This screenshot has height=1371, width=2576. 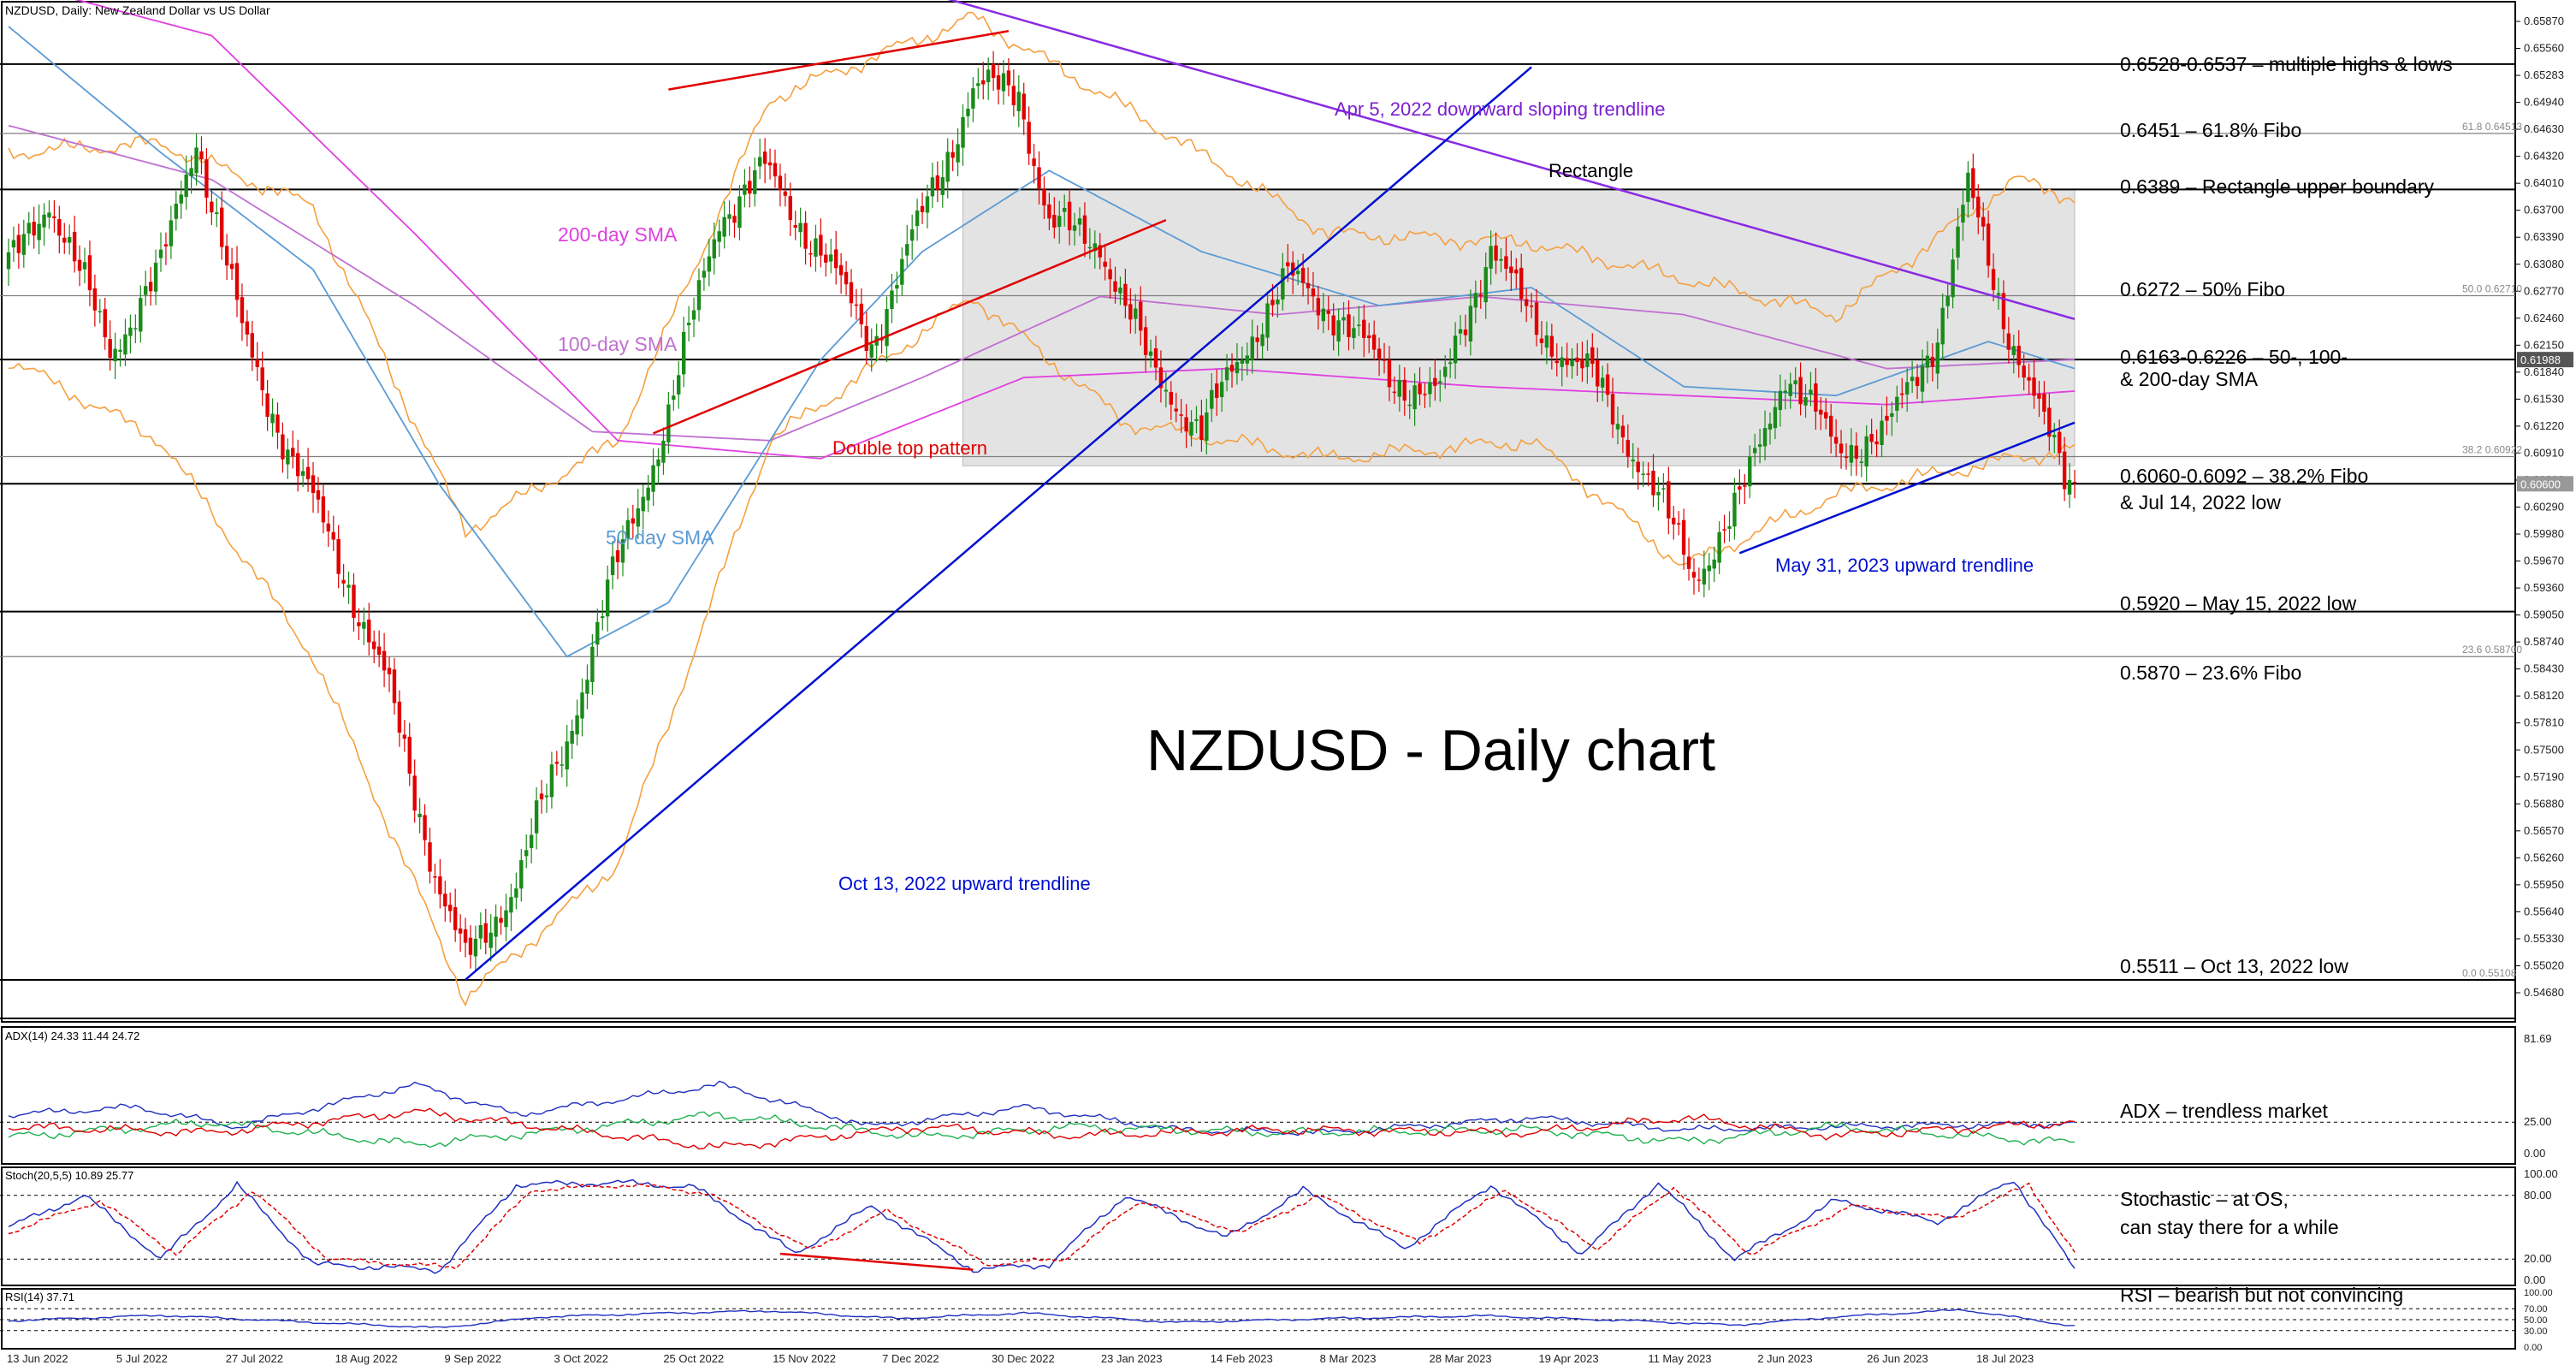 What do you see at coordinates (2544, 128) in the screenshot?
I see `y-tick-label: 0.64630` at bounding box center [2544, 128].